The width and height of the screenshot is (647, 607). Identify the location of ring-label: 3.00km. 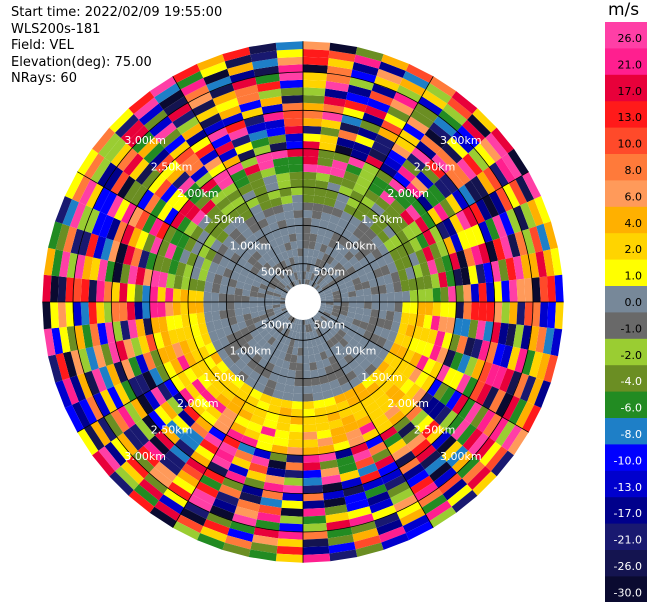
(461, 456).